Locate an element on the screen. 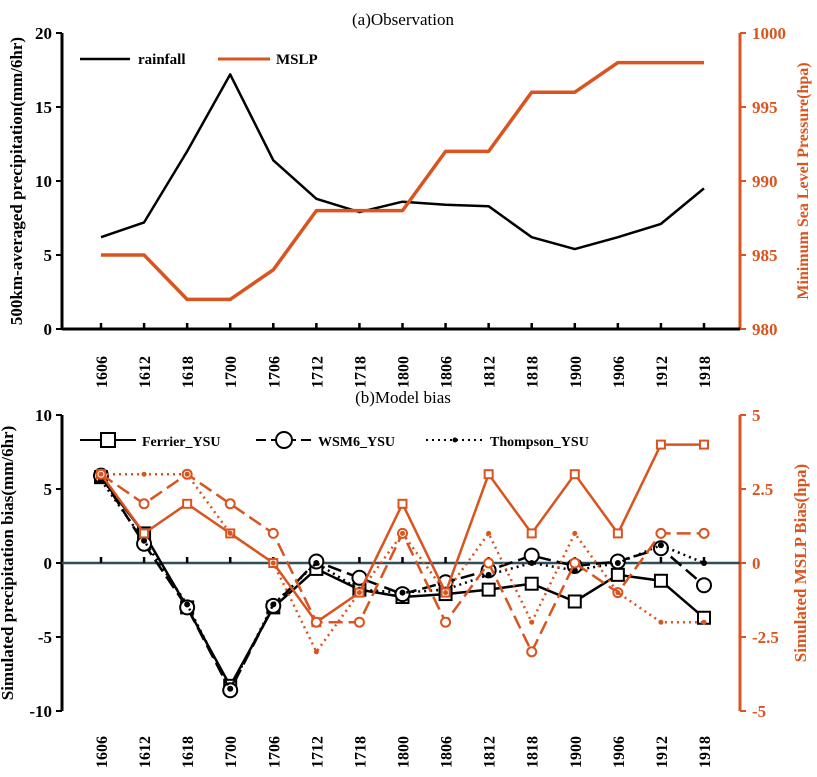 This screenshot has width=817, height=777. right-y-tick-label: -2.5 is located at coordinates (765, 637).